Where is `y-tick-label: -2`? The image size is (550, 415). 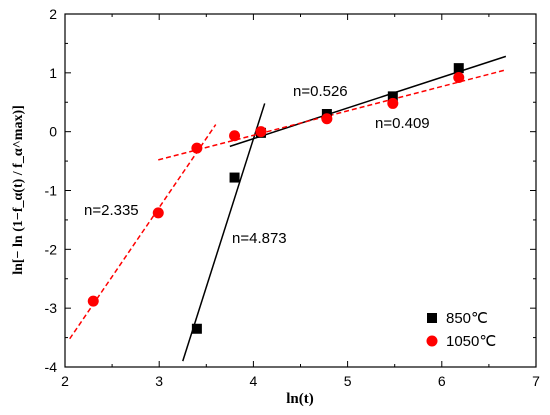
y-tick-label: -2 is located at coordinates (51, 249).